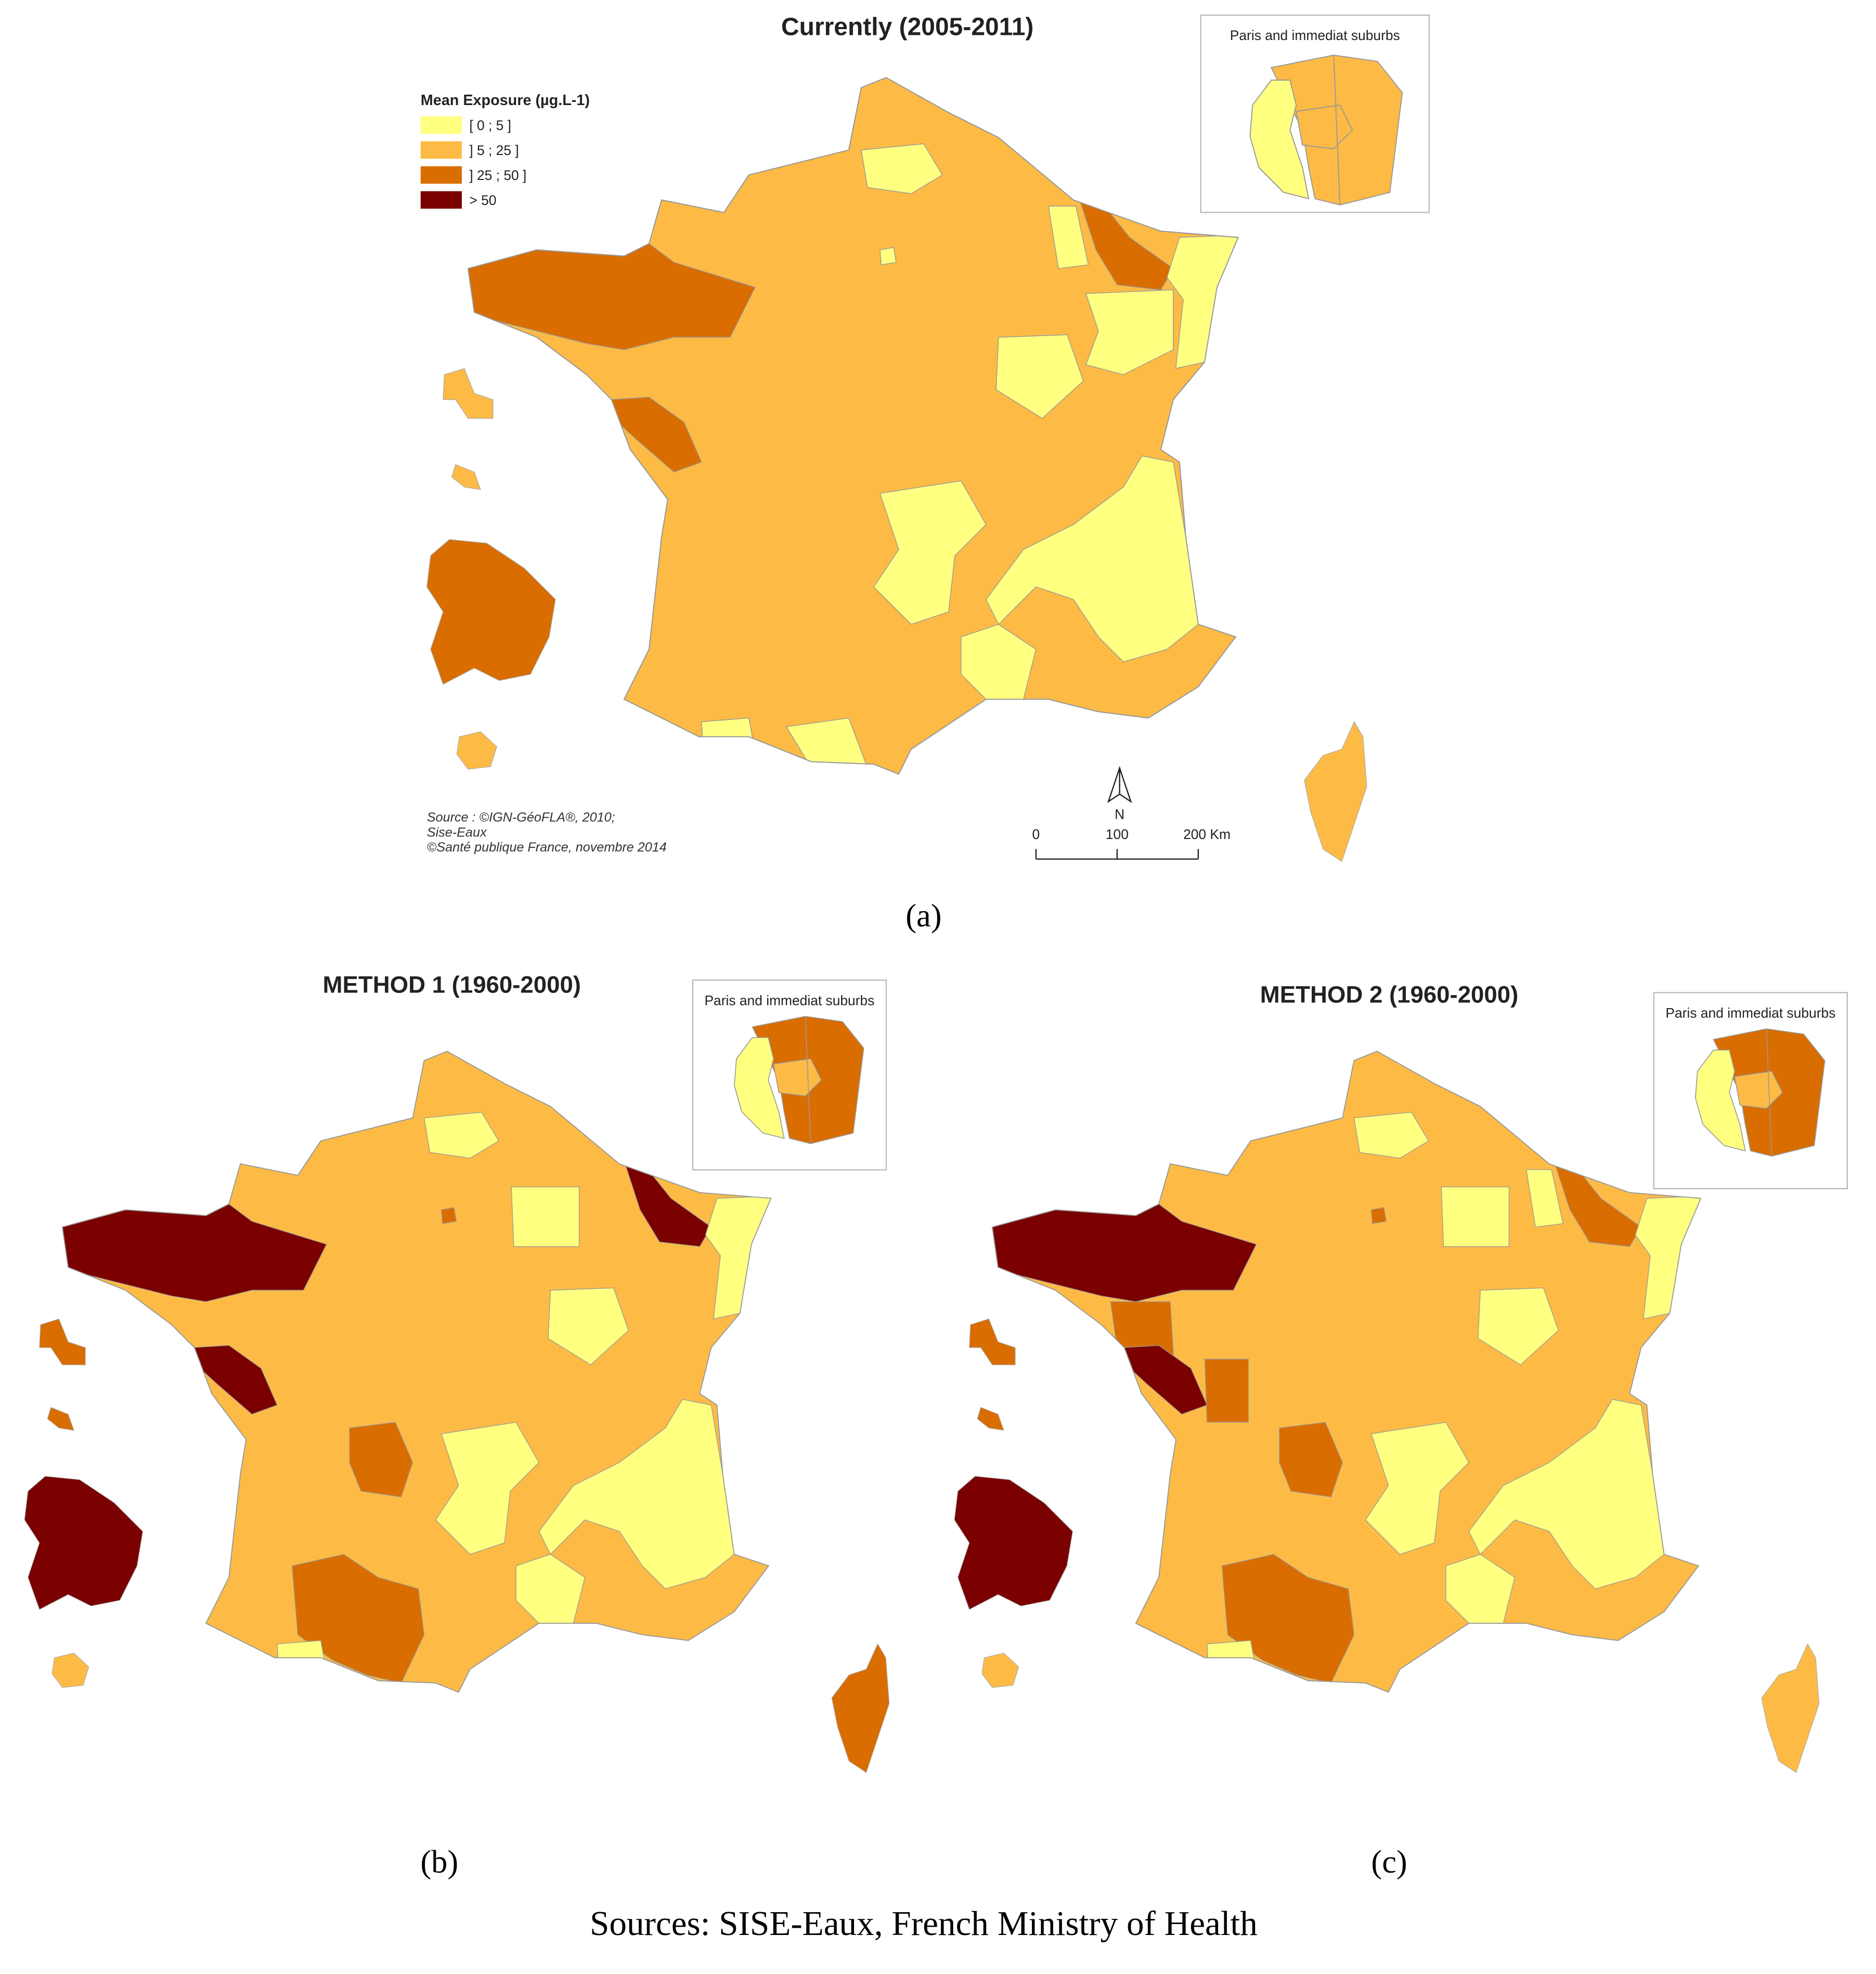 The width and height of the screenshot is (1876, 1974). What do you see at coordinates (521, 818) in the screenshot?
I see `source-note: Source : ©IGN-GéoFLA®, 2010;` at bounding box center [521, 818].